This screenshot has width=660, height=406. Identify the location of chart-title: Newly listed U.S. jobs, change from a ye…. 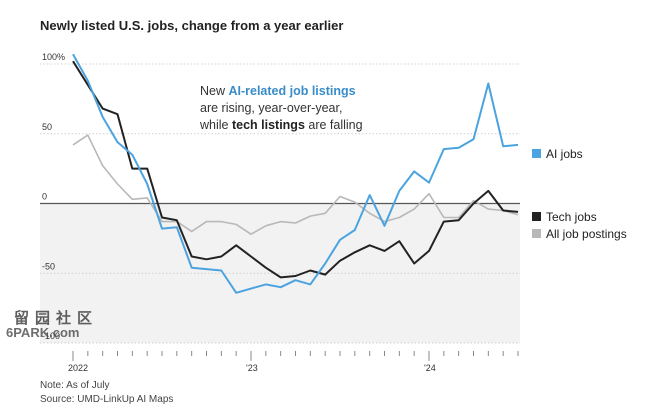
(192, 25).